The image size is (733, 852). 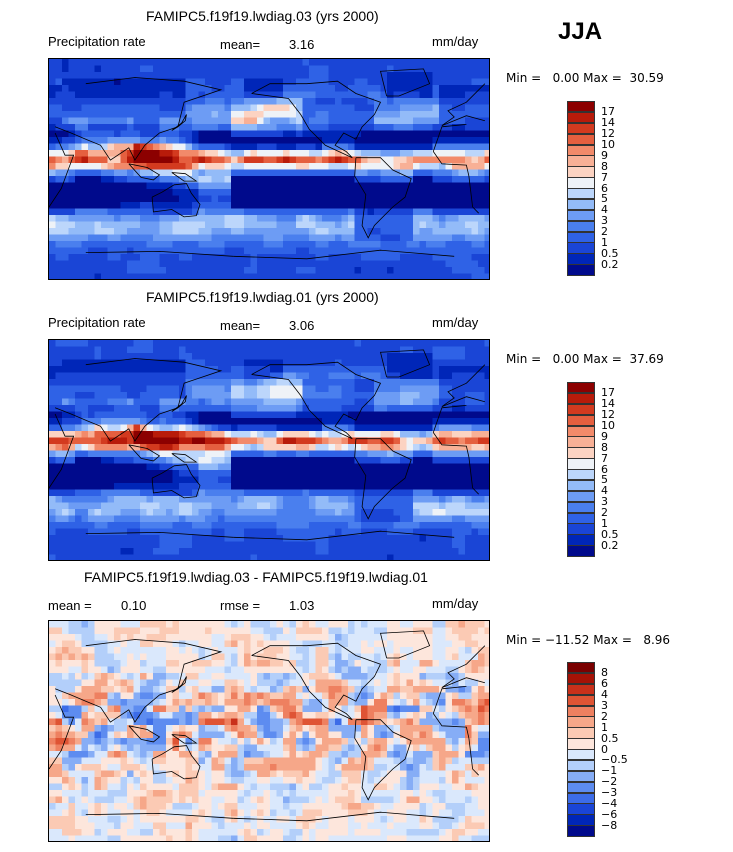 I want to click on colorbar-tick-label: 14, so click(x=608, y=404).